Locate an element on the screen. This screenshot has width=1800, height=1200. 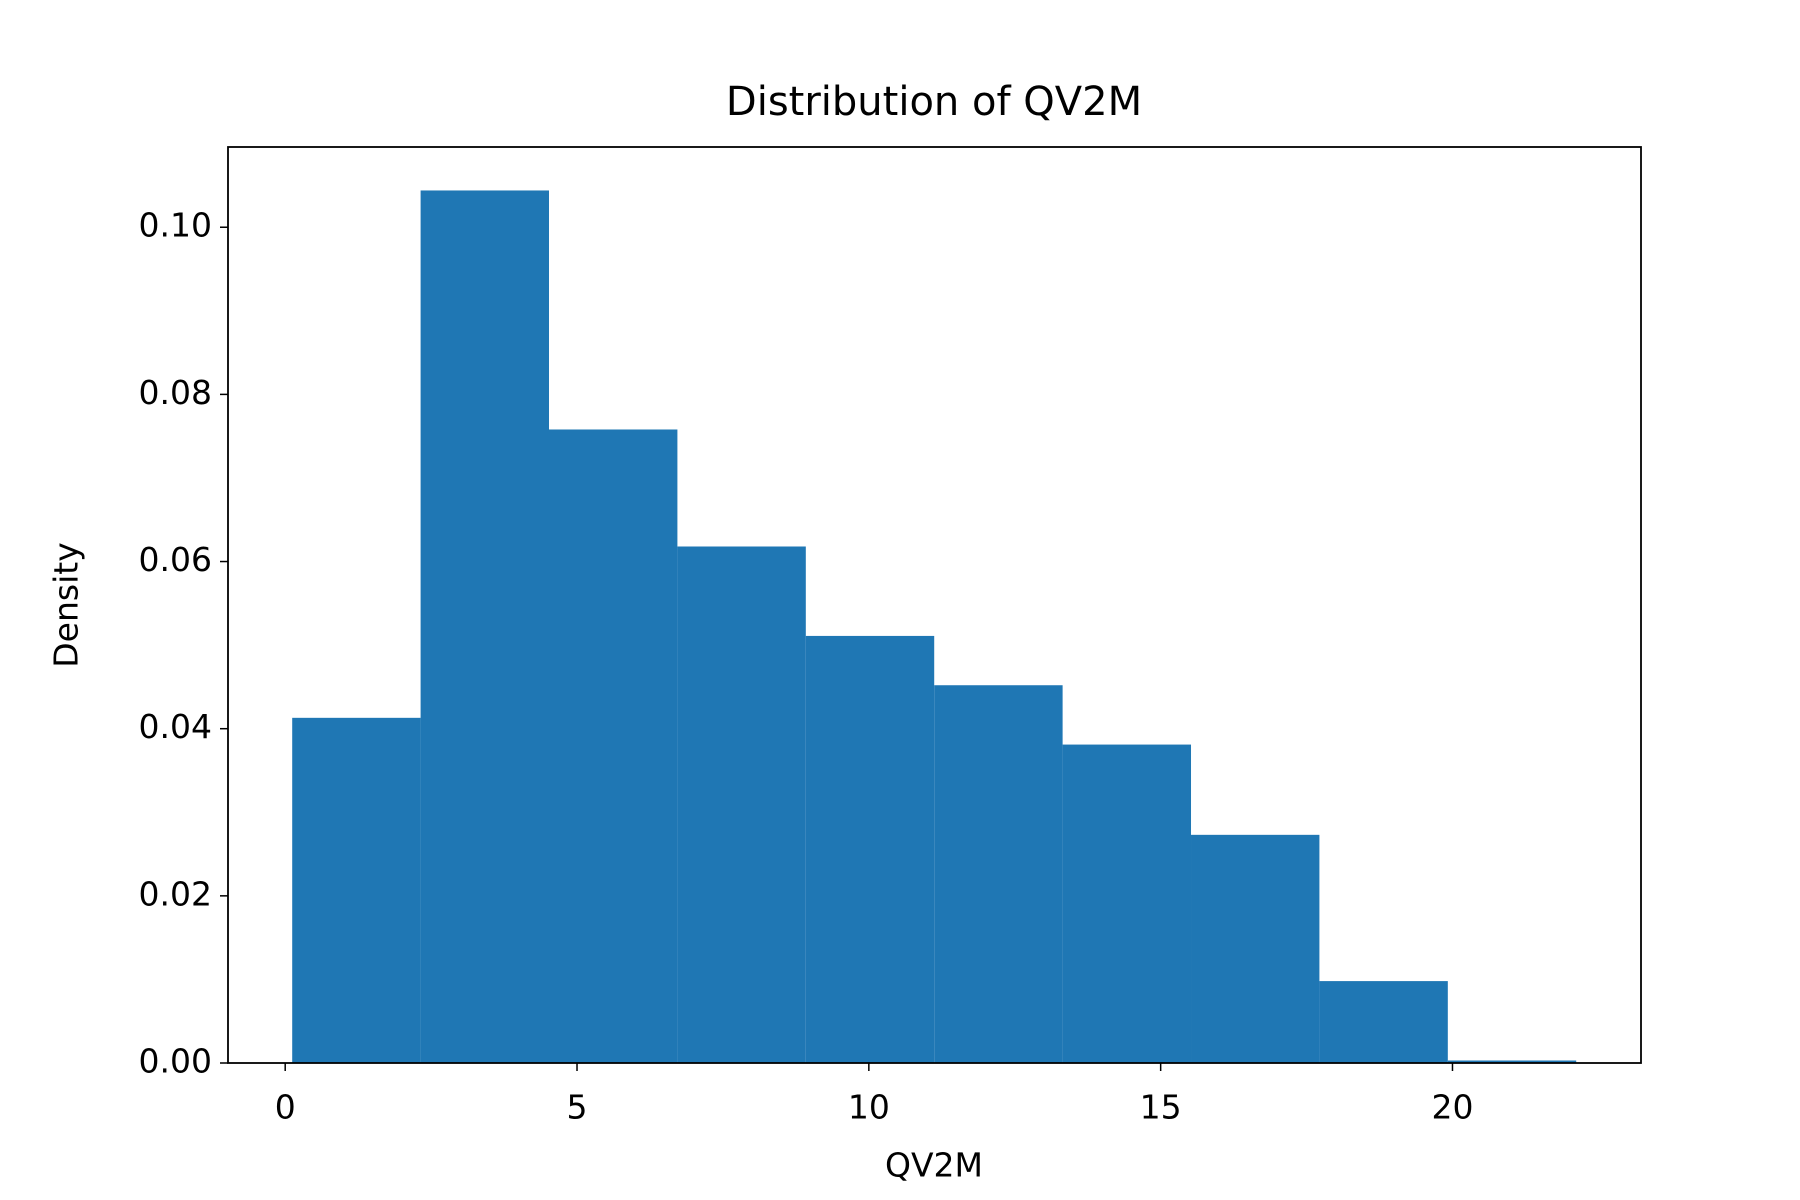
y-axis-label: Density is located at coordinates (66, 604).